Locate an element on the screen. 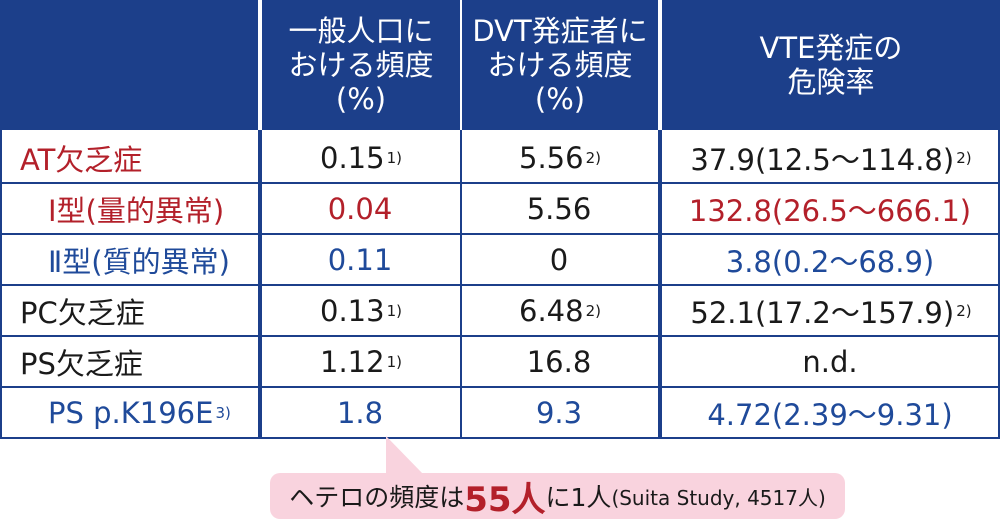 The height and width of the screenshot is (526, 1000). callout-pointer is located at coordinates (404, 455).